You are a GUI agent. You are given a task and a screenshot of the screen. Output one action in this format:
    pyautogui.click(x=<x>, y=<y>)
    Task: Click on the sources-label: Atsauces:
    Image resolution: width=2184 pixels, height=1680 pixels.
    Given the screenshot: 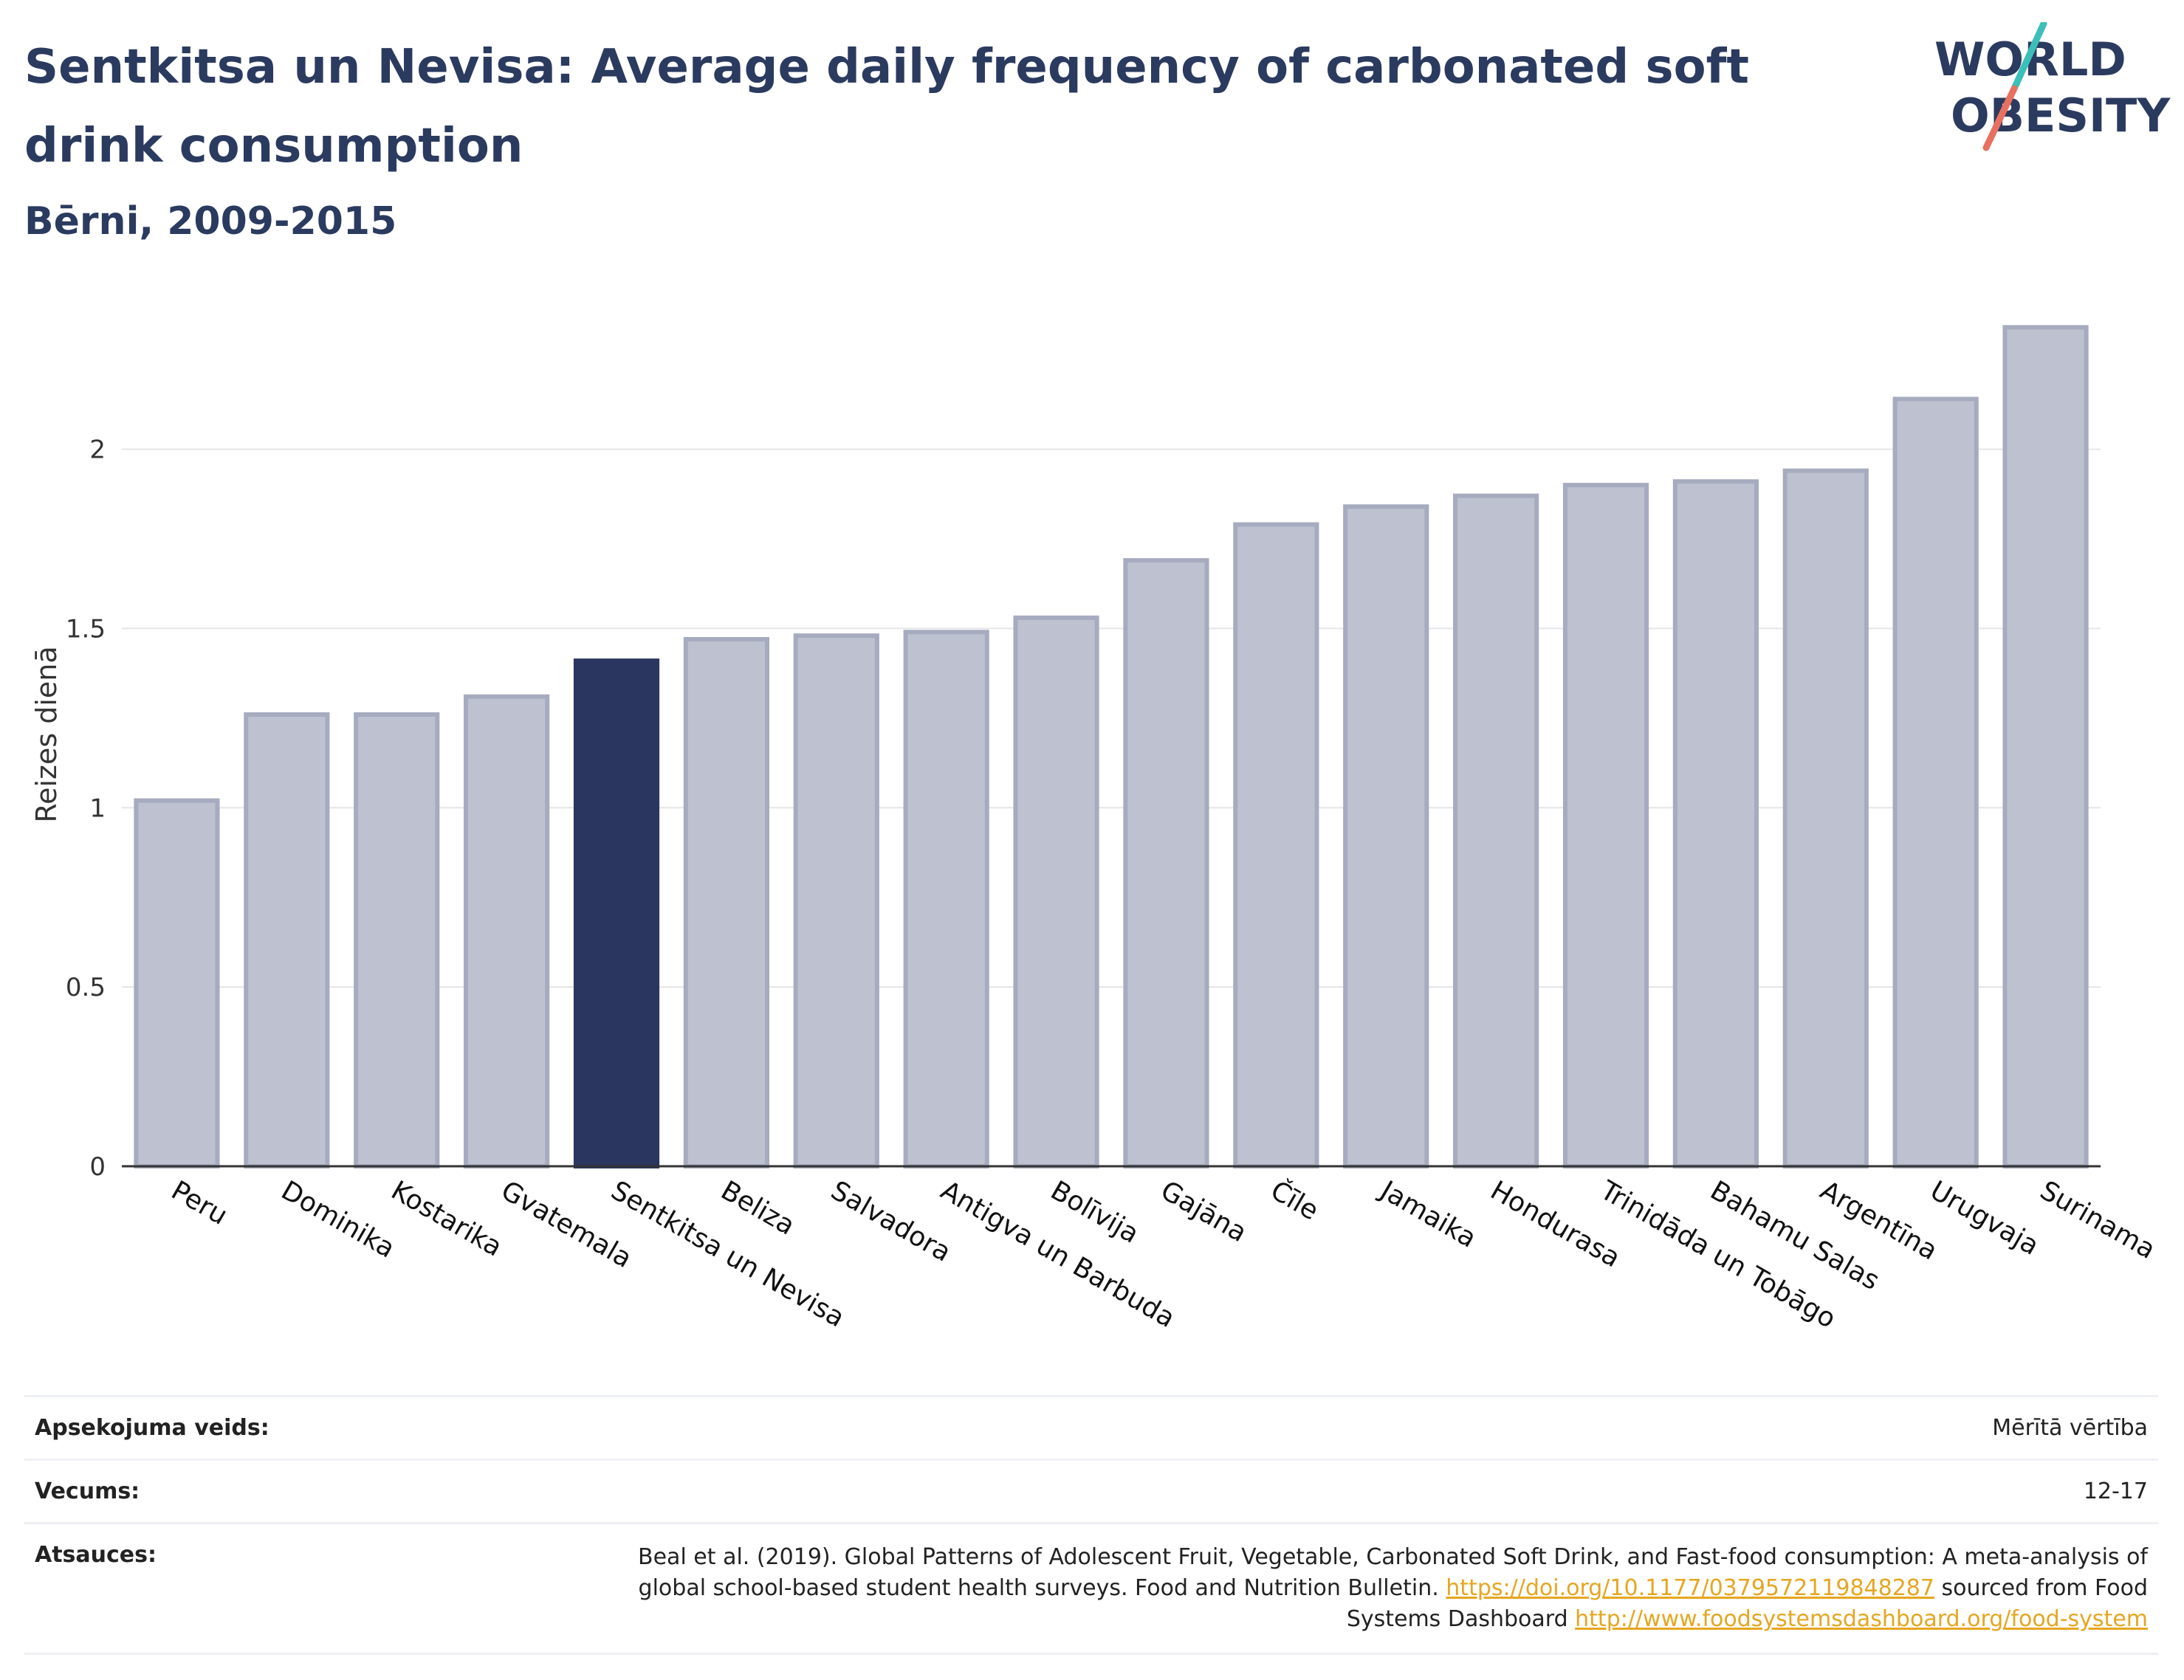 What is the action you would take?
    pyautogui.click(x=96, y=1555)
    